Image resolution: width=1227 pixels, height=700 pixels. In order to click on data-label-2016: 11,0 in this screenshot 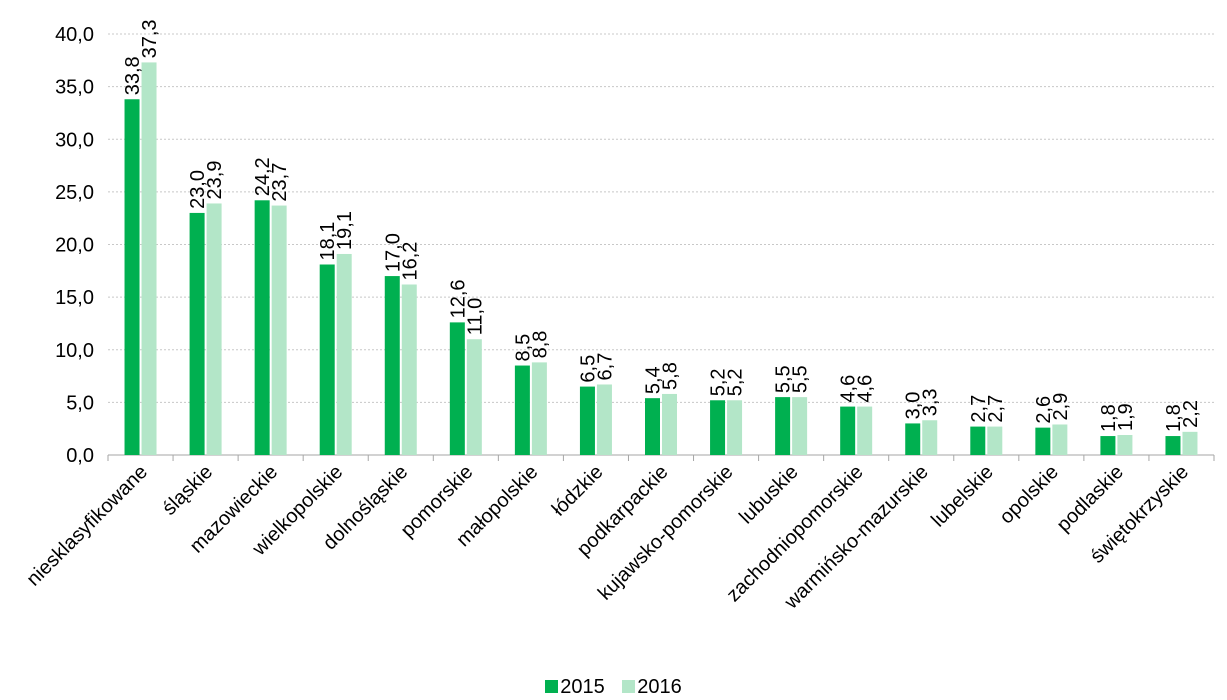, I will do `click(475, 316)`.